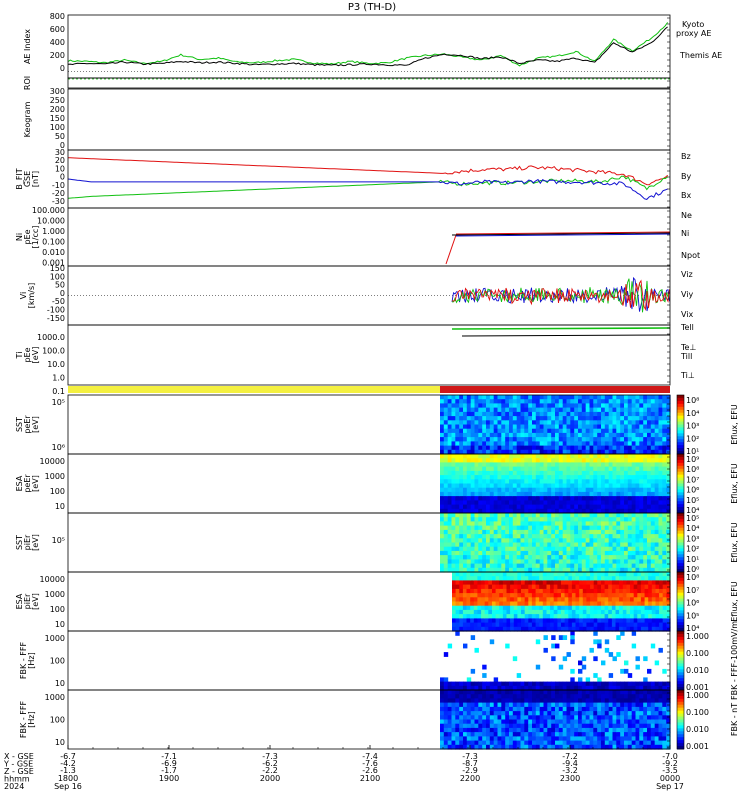 The height and width of the screenshot is (800, 750). I want to click on legend-teperp: Te⊥, so click(688, 347).